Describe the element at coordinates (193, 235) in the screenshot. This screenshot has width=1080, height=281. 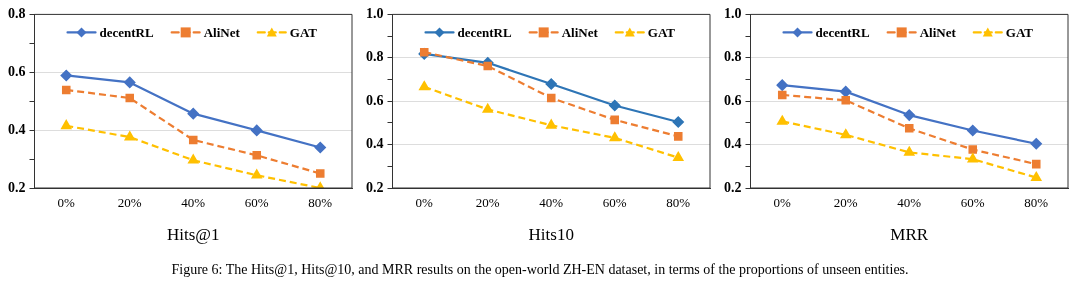
I see `x-axis-title: Hits@1` at that location.